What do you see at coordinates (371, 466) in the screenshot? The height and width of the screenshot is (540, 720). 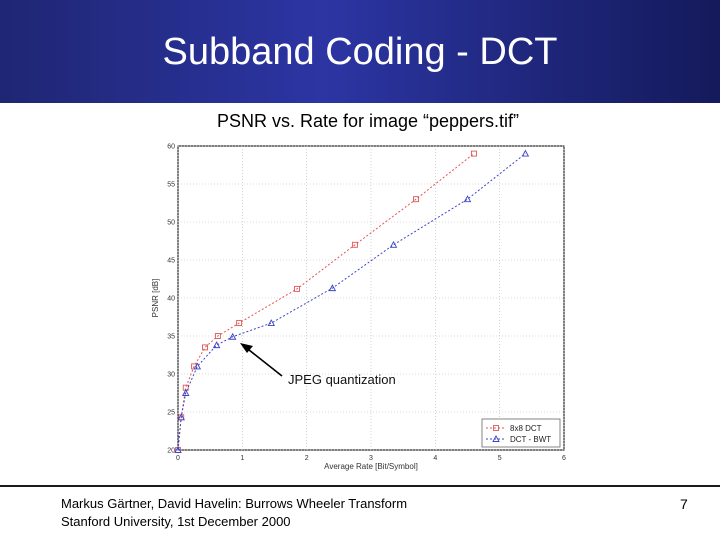 I see `x-axis-label: Average Rate [Bit/Symbol]` at bounding box center [371, 466].